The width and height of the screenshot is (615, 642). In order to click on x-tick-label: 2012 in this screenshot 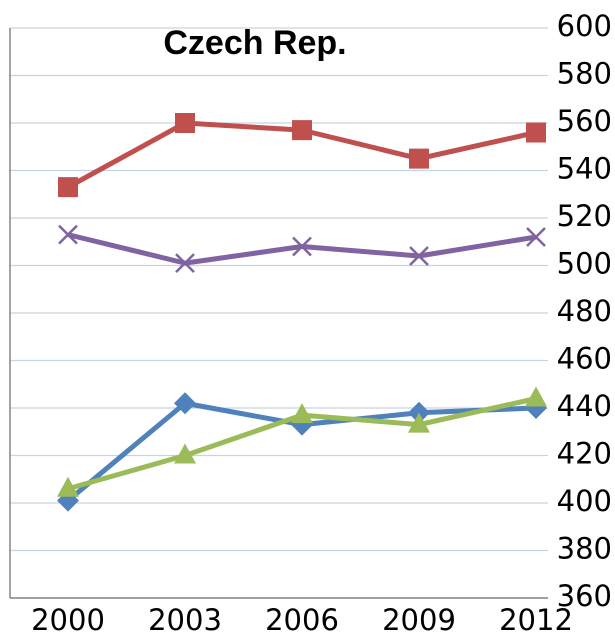, I will do `click(536, 620)`.